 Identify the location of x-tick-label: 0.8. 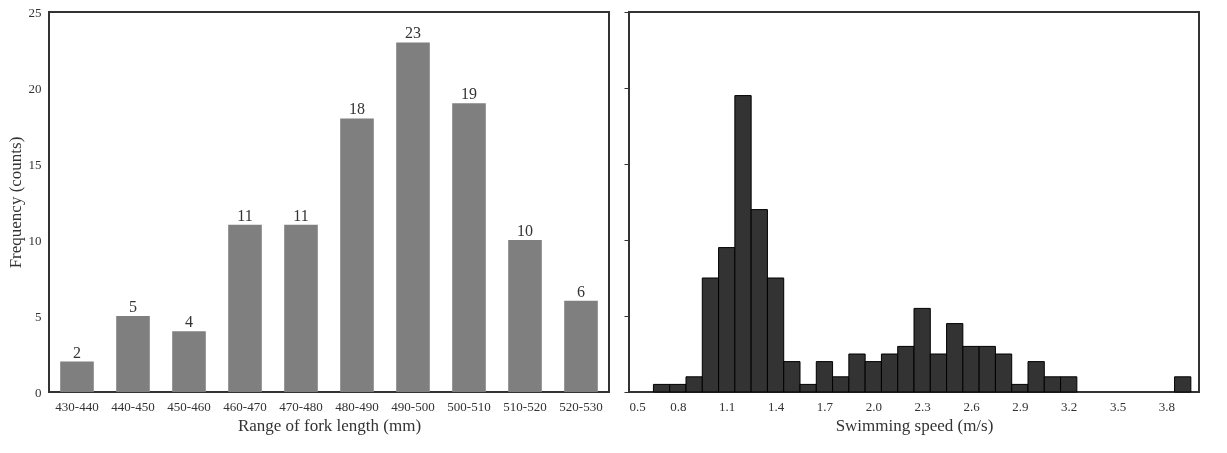
(678, 406).